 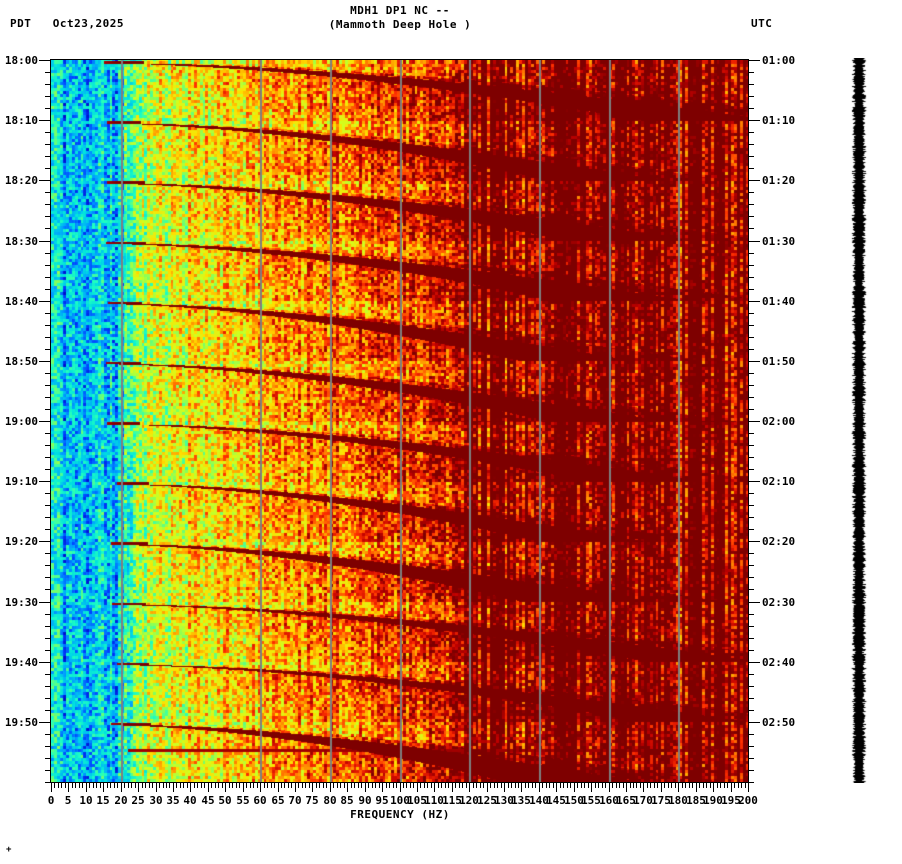 I want to click on helicorder-trace-canvas, so click(x=859, y=420).